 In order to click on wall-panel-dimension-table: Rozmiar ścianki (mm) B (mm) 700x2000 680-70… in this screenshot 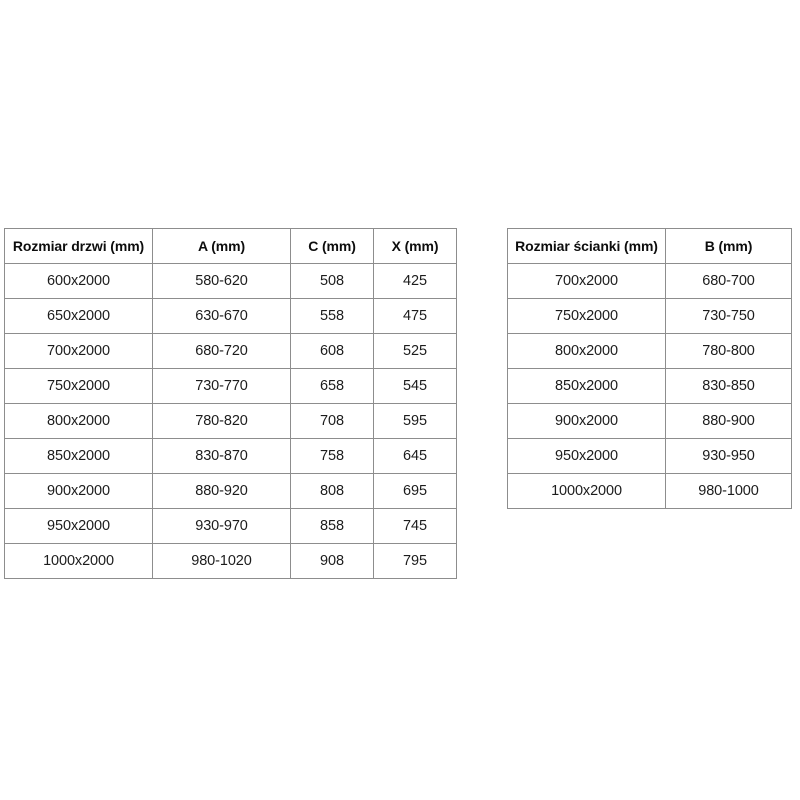, I will do `click(649, 368)`.